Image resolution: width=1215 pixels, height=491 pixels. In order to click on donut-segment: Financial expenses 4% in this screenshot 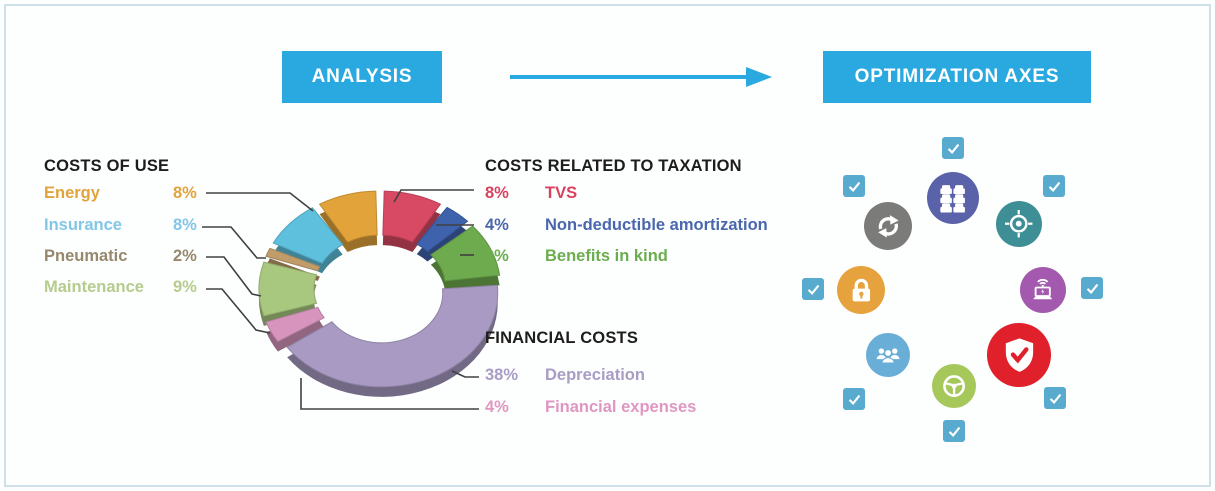, I will do `click(295, 324)`.